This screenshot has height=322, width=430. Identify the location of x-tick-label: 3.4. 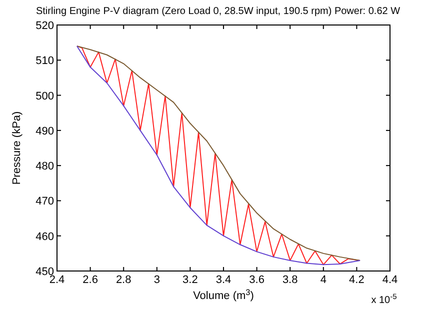
(224, 280).